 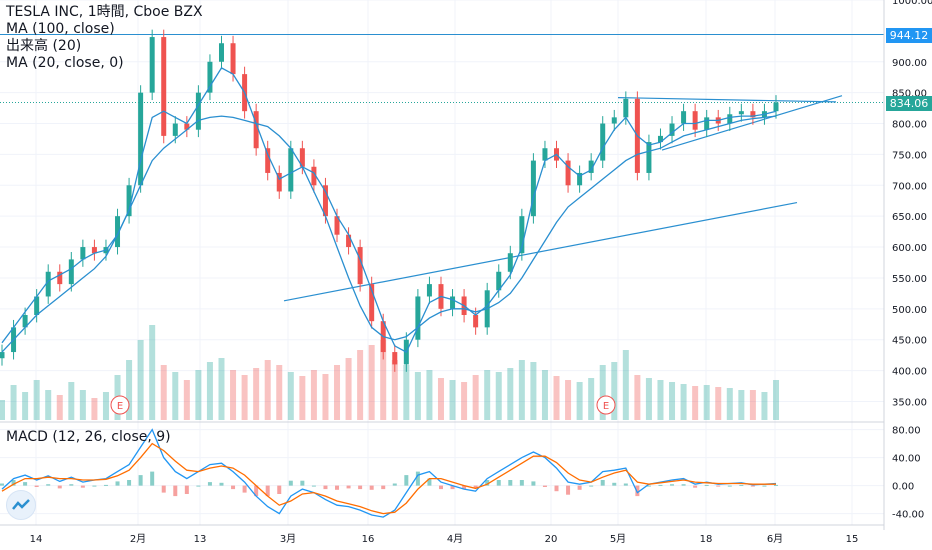 I want to click on price-tick-label: 400.00, so click(x=909, y=372).